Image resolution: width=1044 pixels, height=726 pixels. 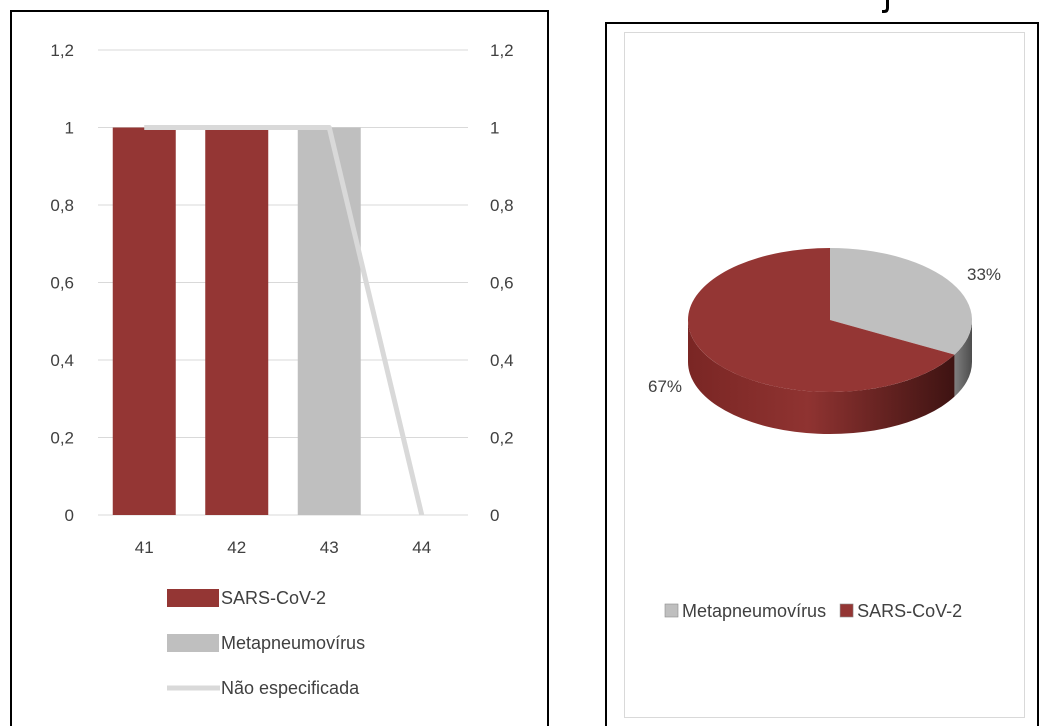 What do you see at coordinates (62, 205) in the screenshot?
I see `y-tick-label: 0,8` at bounding box center [62, 205].